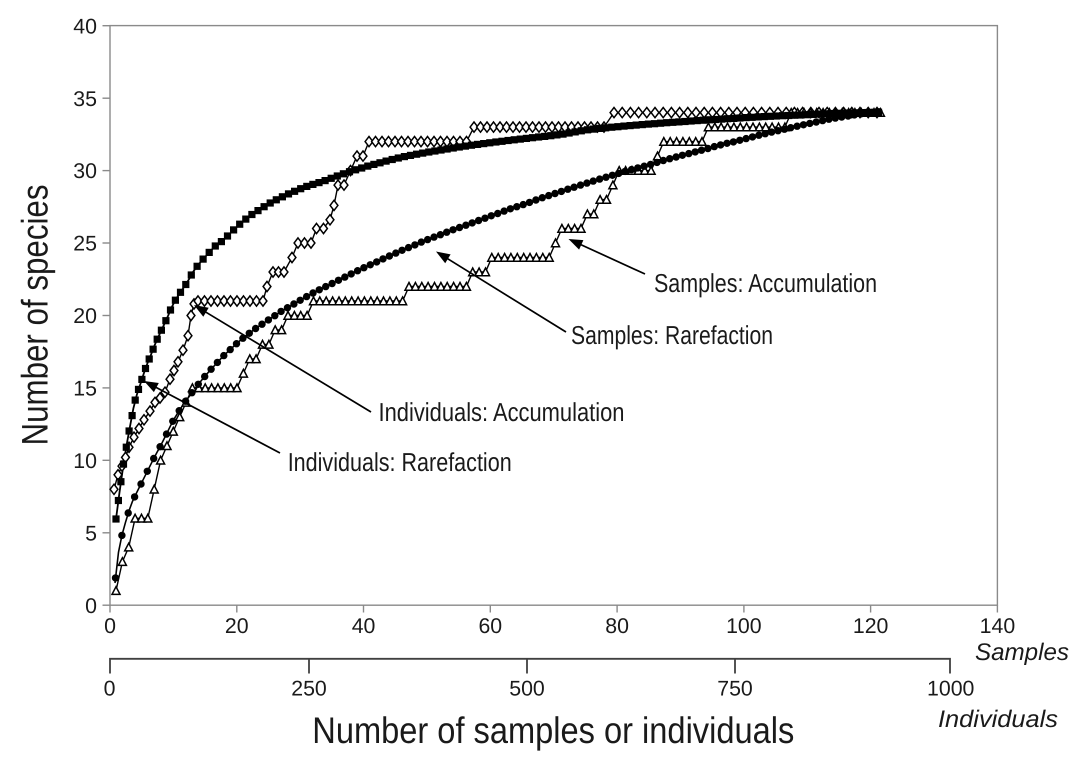  Describe the element at coordinates (527, 689) in the screenshot. I see `svg-text: 500` at that location.